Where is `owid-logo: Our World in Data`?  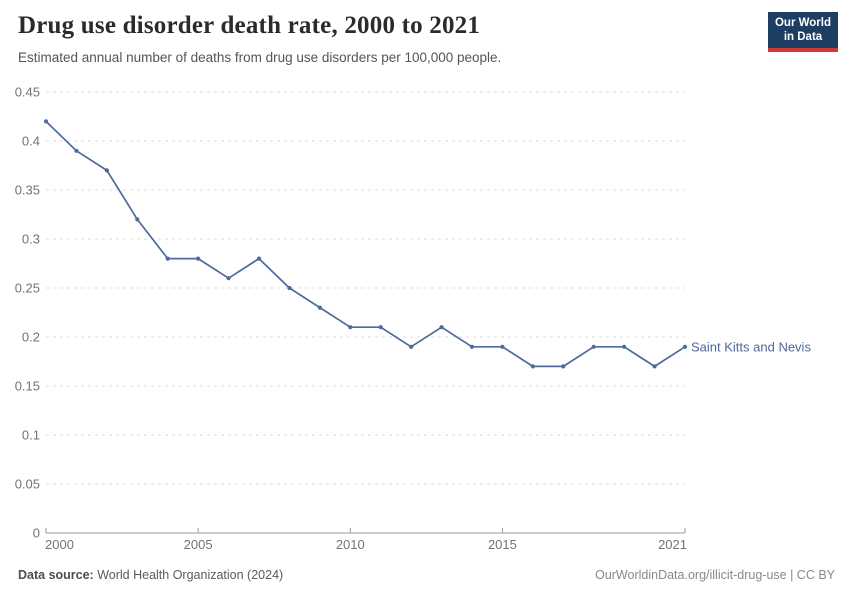
owid-logo: Our World in Data is located at coordinates (803, 32).